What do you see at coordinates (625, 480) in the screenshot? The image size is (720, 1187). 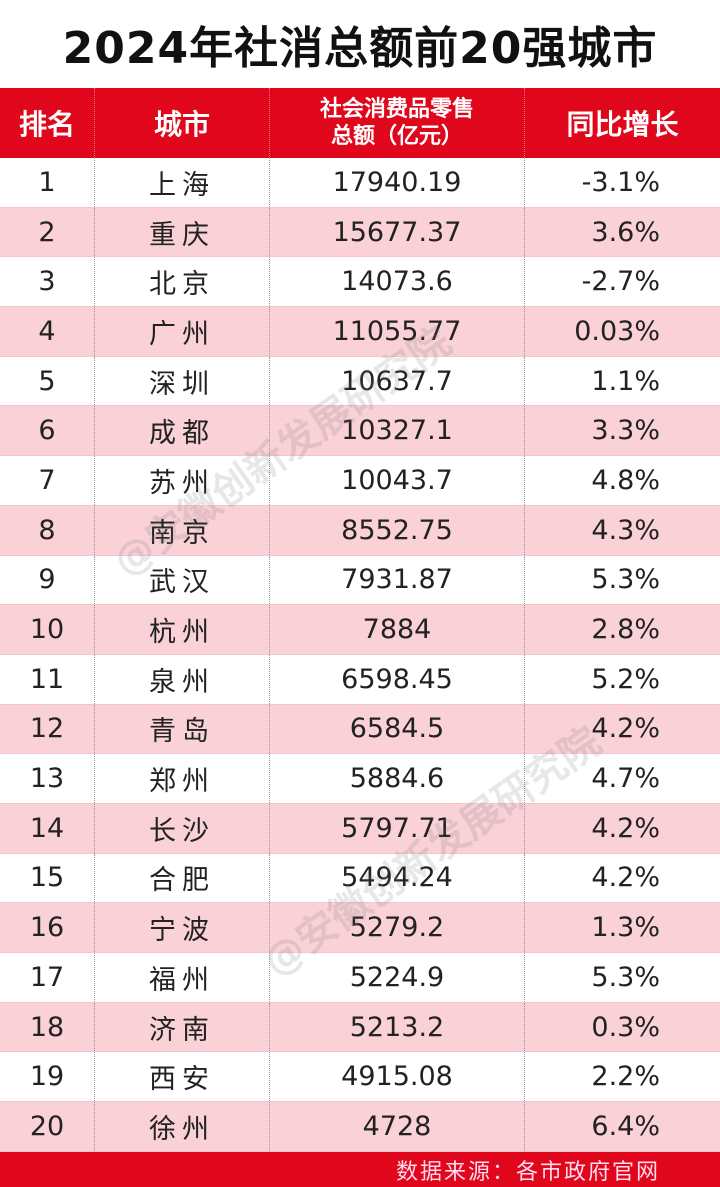 I see `cell-growth: 4.8%` at bounding box center [625, 480].